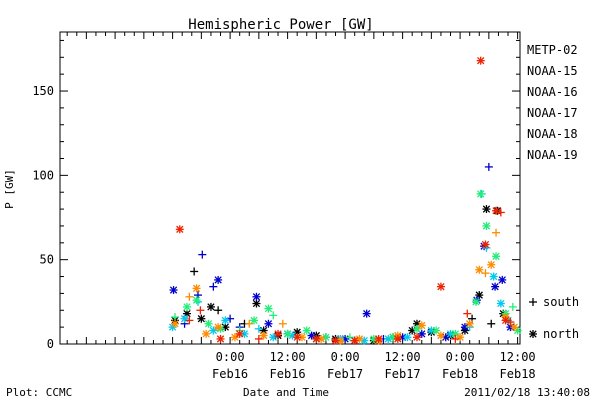 The height and width of the screenshot is (400, 600). Describe the element at coordinates (527, 392) in the screenshot. I see `plot-timestamp: 2011/02/18 13:40:08` at that location.